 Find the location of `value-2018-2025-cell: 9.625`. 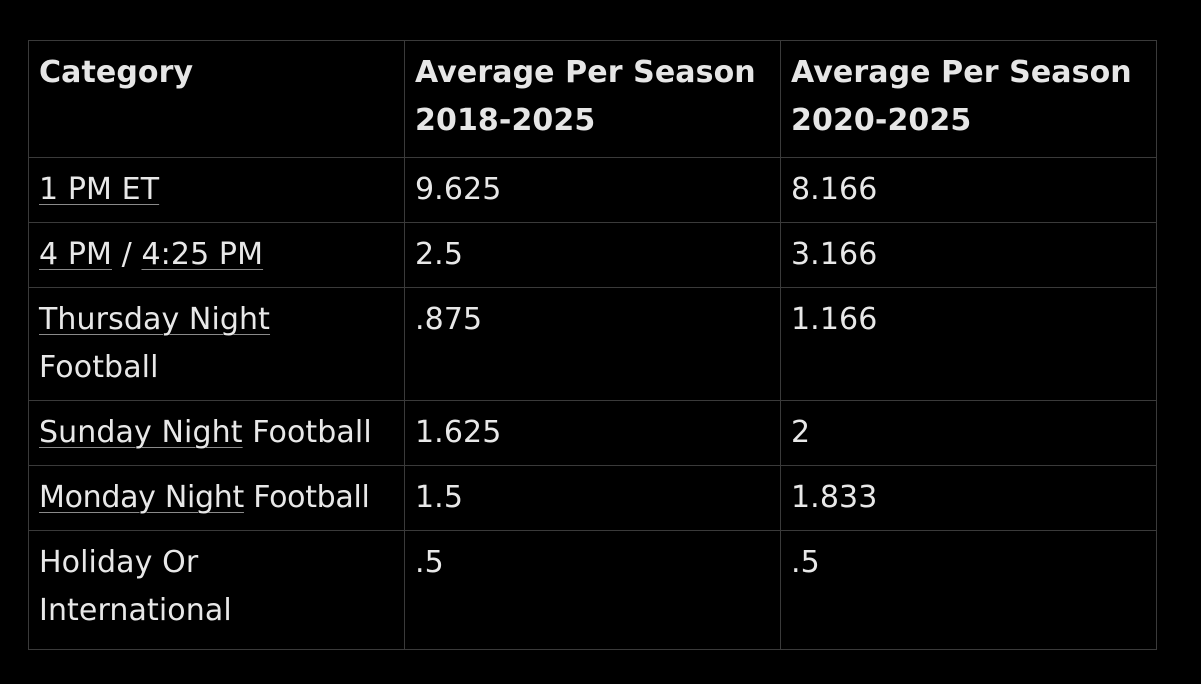

value-2018-2025-cell: 9.625 is located at coordinates (592, 190).